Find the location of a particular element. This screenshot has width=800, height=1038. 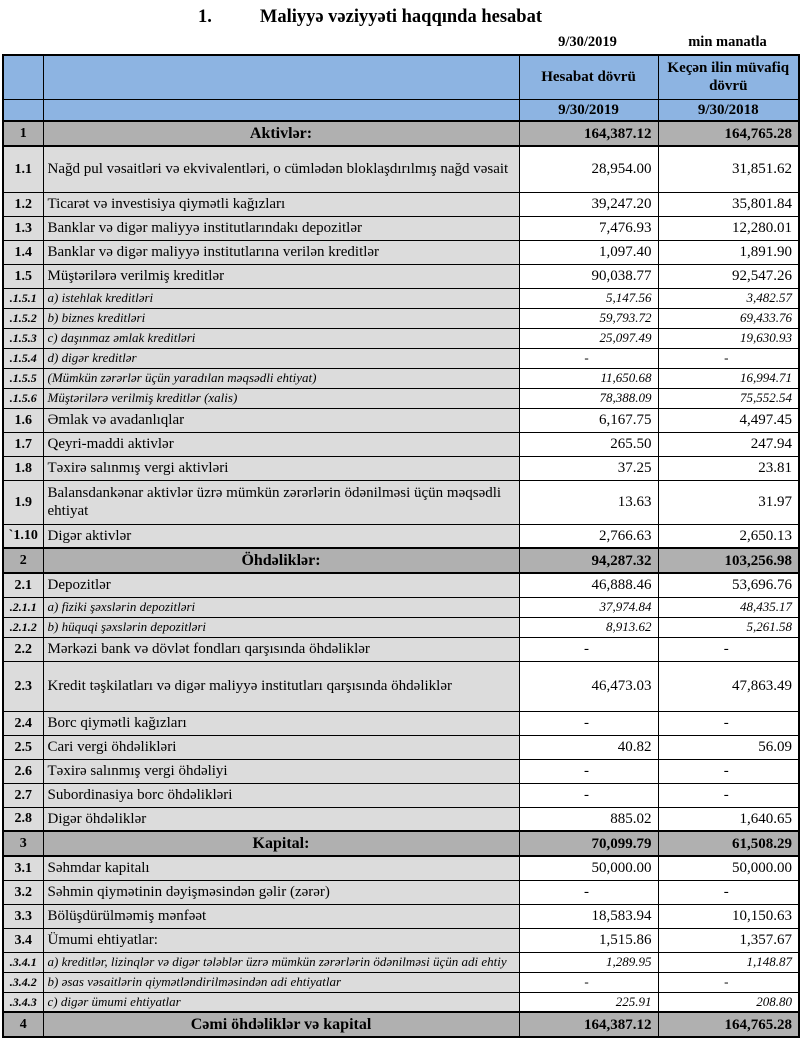

page-title: 1. Maliyyə vəziyyəti haqqında hesabat is located at coordinates (370, 17).